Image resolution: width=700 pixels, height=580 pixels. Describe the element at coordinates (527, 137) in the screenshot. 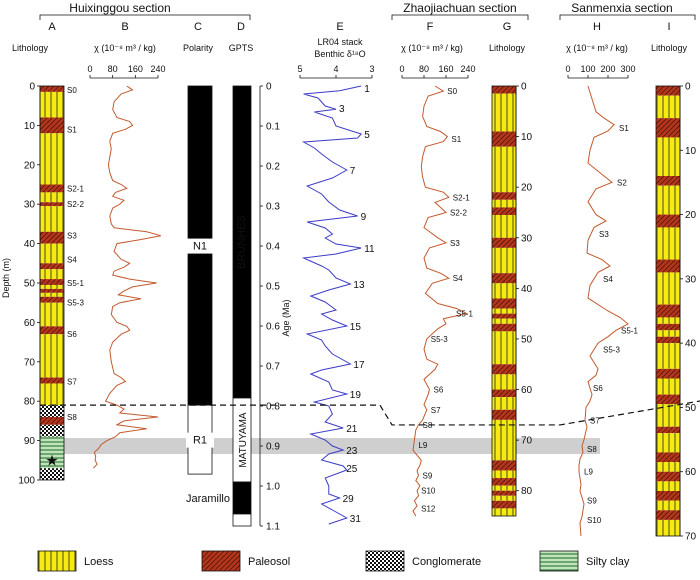

I see `zhaojiachuan-depth-tick-label: 10` at that location.